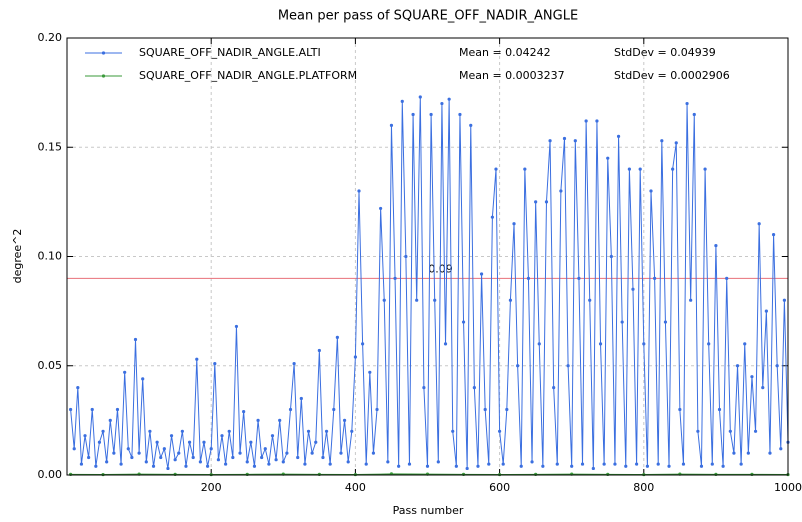  Describe the element at coordinates (643, 487) in the screenshot. I see `x-tick-label: 800` at that location.